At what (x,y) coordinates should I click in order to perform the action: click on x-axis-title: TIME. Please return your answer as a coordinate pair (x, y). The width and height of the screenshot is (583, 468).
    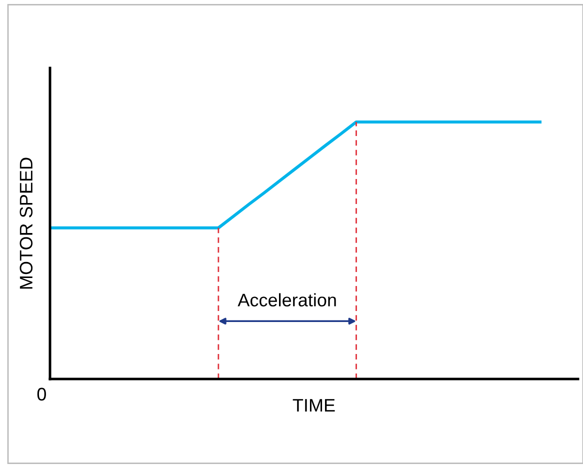
    Looking at the image, I should click on (313, 405).